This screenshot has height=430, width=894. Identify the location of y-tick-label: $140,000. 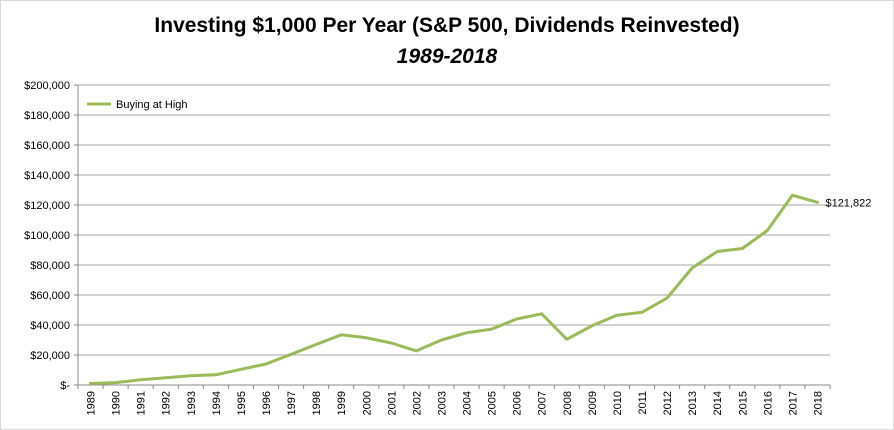
(47, 176).